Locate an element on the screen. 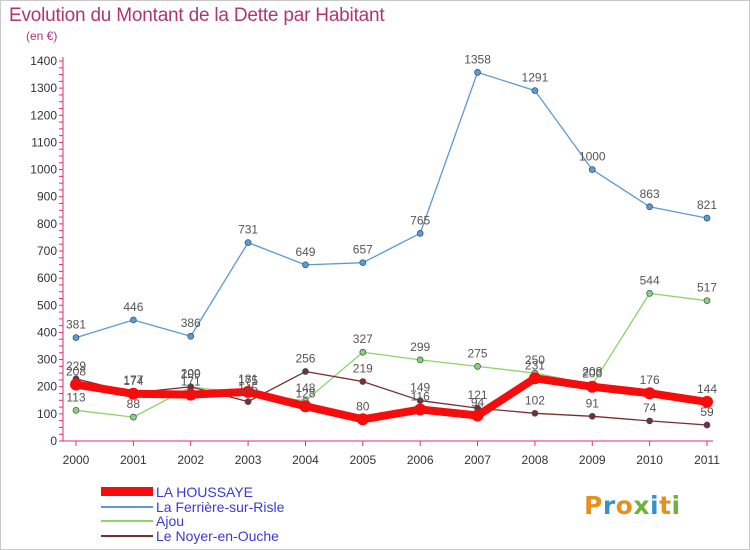 Image resolution: width=750 pixels, height=550 pixels. data-label: 299 is located at coordinates (420, 347).